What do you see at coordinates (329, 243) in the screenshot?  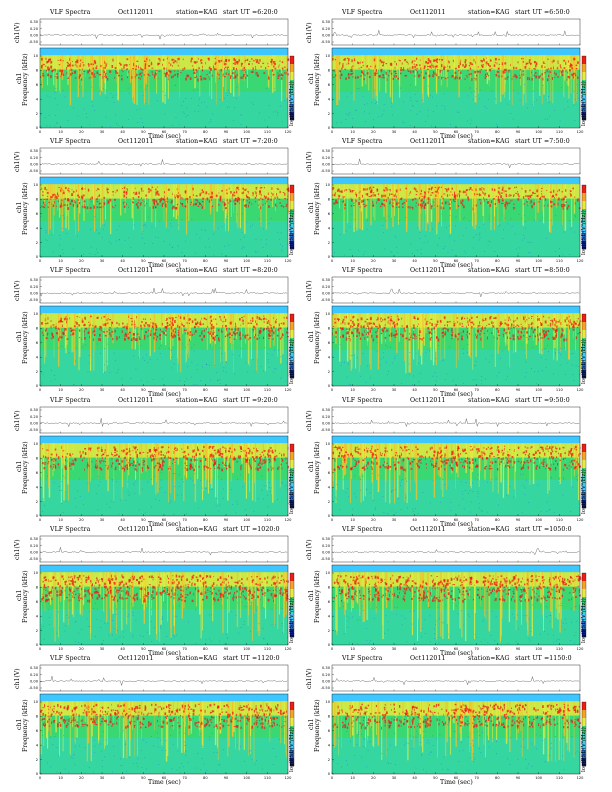 I see `freq-tick-label: 2` at bounding box center [329, 243].